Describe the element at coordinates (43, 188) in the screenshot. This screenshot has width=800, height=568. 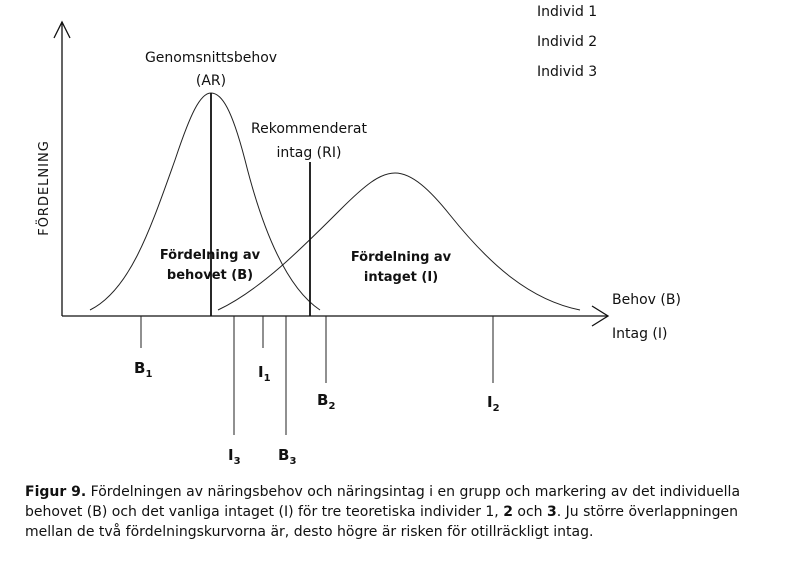
I see `y-axis-label: FÖRDELNING` at that location.